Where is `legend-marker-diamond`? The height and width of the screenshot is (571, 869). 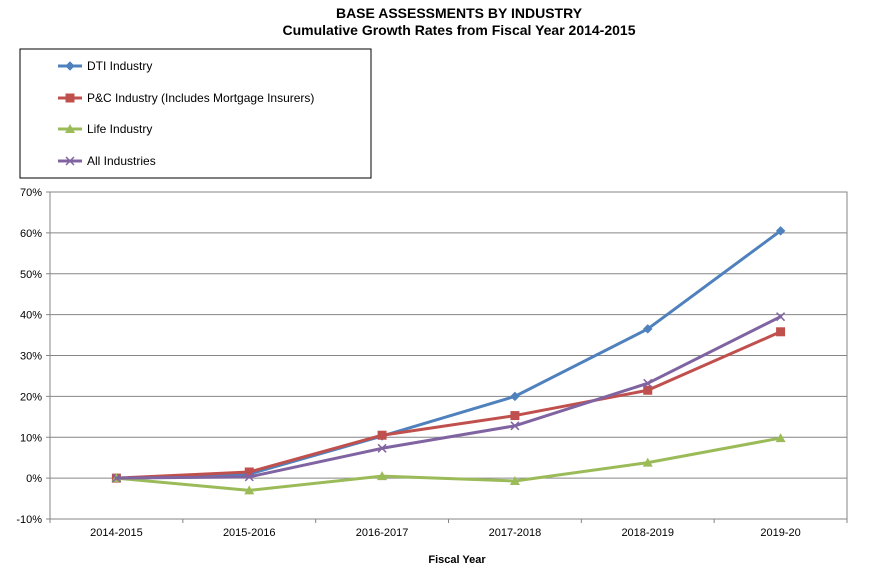
legend-marker-diamond is located at coordinates (70, 66).